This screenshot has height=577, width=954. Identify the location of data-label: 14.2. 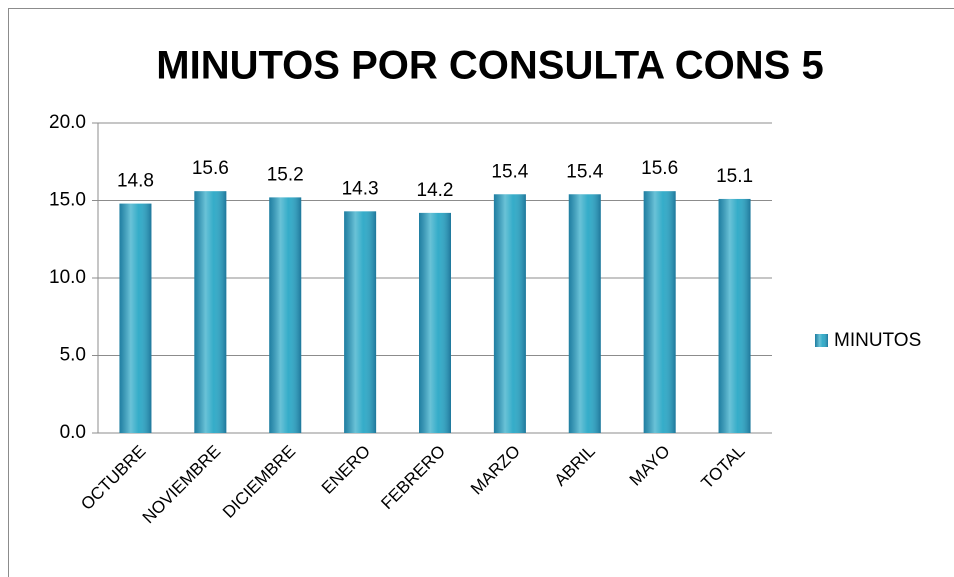
(435, 190).